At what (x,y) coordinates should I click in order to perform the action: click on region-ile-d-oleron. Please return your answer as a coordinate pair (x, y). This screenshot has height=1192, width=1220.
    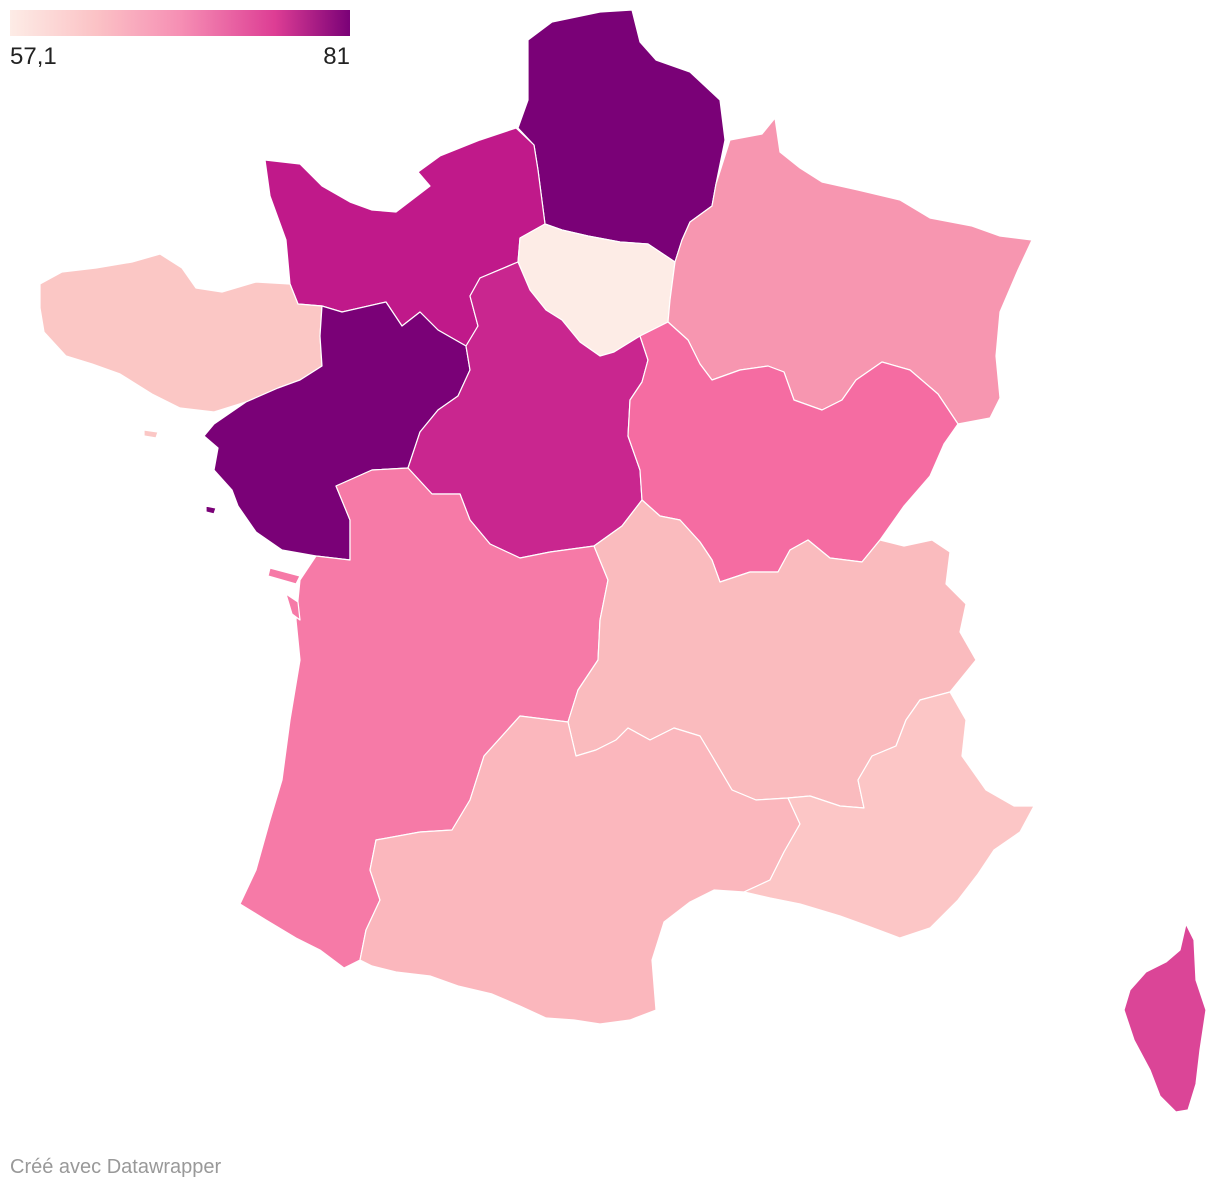
    Looking at the image, I should click on (293, 607).